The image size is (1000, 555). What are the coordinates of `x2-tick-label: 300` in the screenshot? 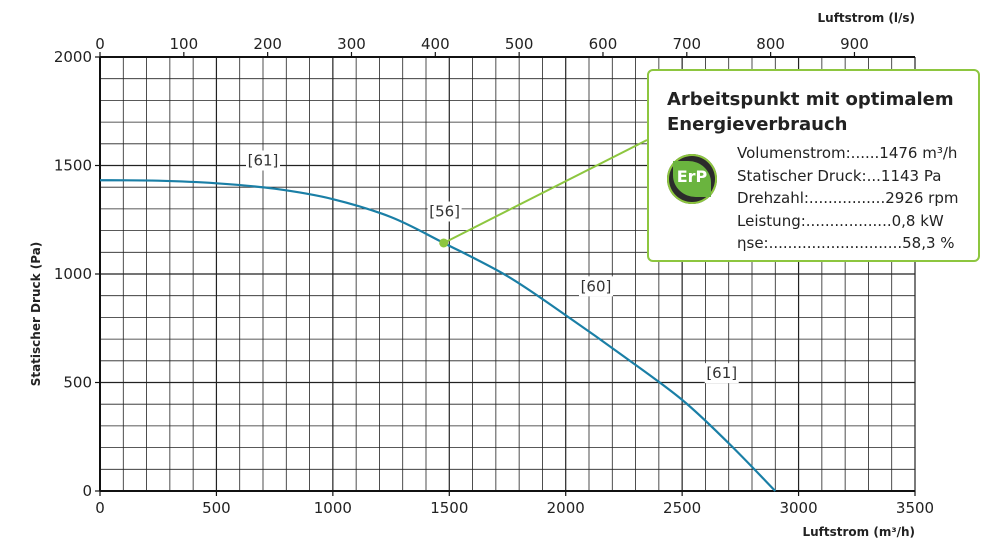 It's located at (351, 44).